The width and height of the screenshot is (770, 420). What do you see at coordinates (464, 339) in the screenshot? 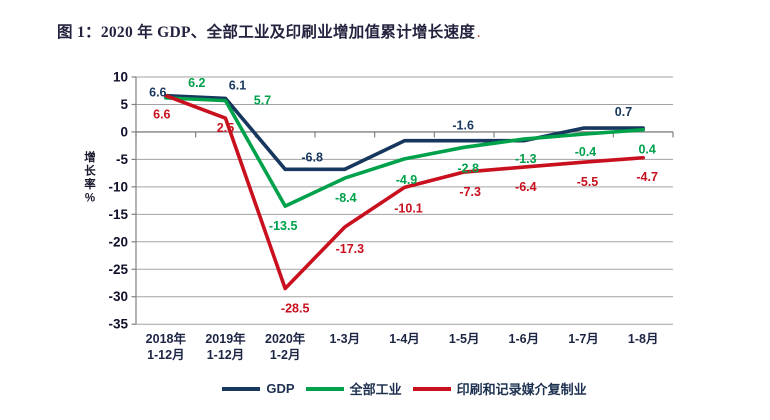
I see `x-tick-label: 1-5月` at bounding box center [464, 339].